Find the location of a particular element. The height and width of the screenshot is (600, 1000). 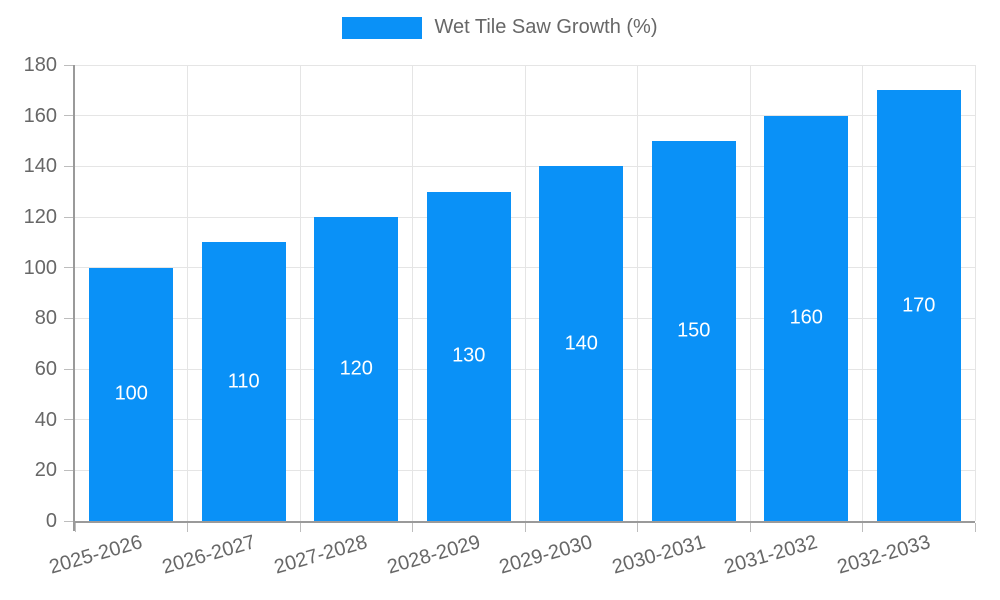

bar: 120 is located at coordinates (356, 369).